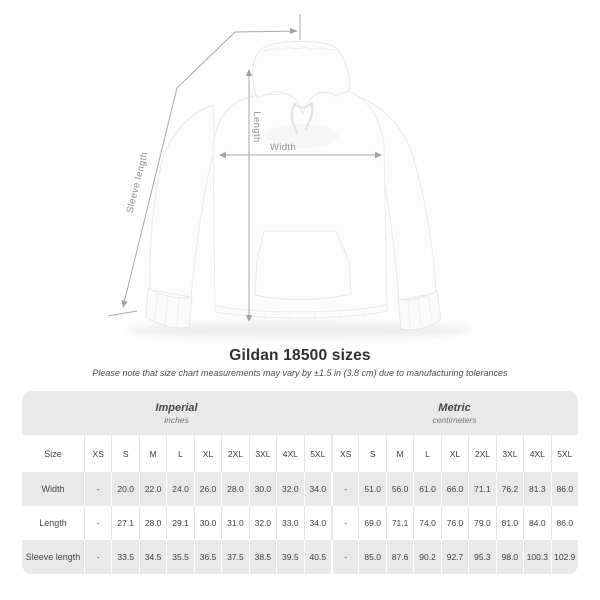 This screenshot has height=600, width=600. I want to click on size-cell: 22.0, so click(152, 489).